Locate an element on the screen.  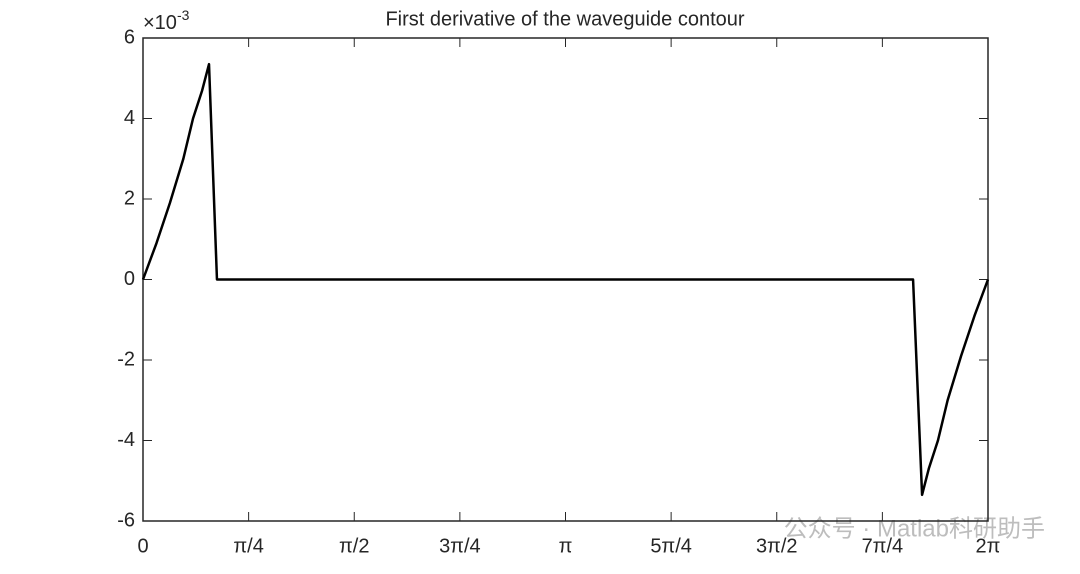
y-tick-label: -2 is located at coordinates (126, 359).